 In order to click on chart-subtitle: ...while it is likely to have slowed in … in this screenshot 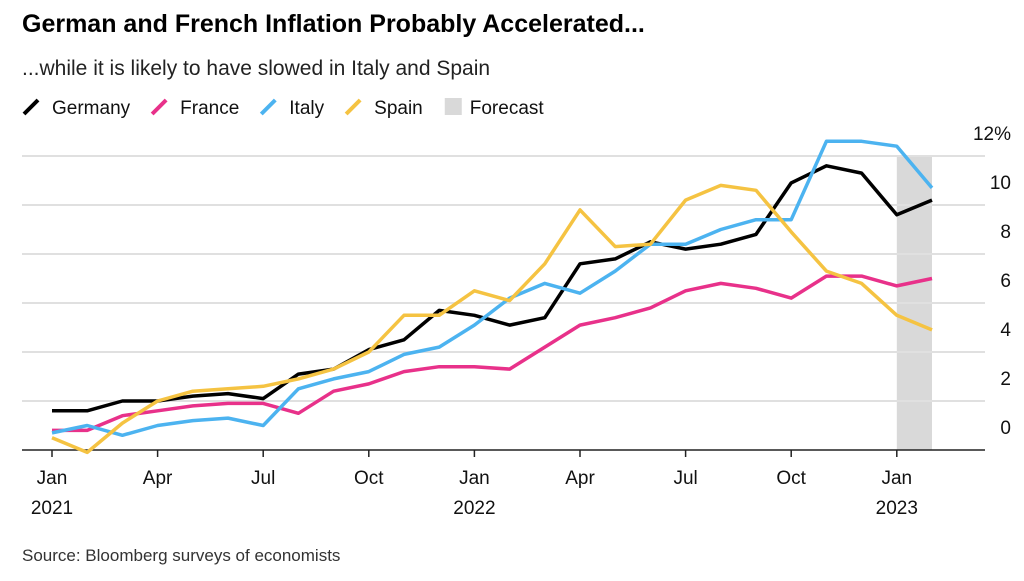, I will do `click(256, 68)`.